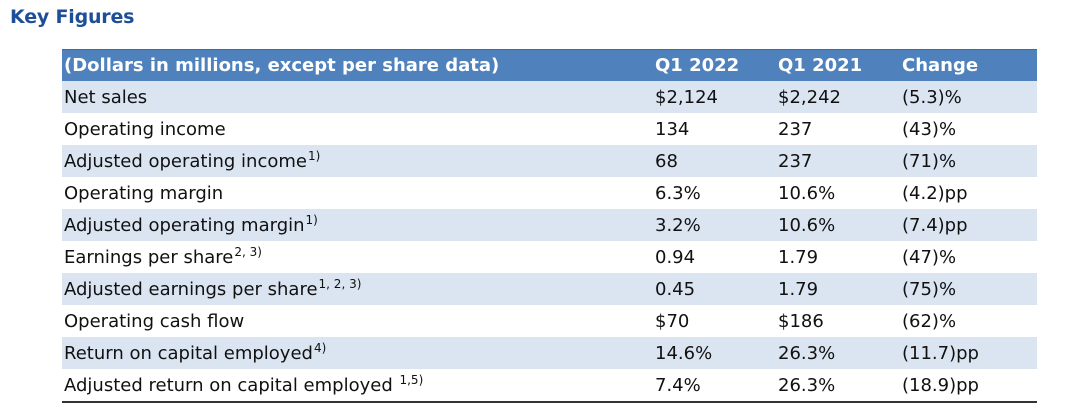 The image size is (1080, 410). Describe the element at coordinates (184, 225) in the screenshot. I see `row-label: Adjusted operating margin` at that location.